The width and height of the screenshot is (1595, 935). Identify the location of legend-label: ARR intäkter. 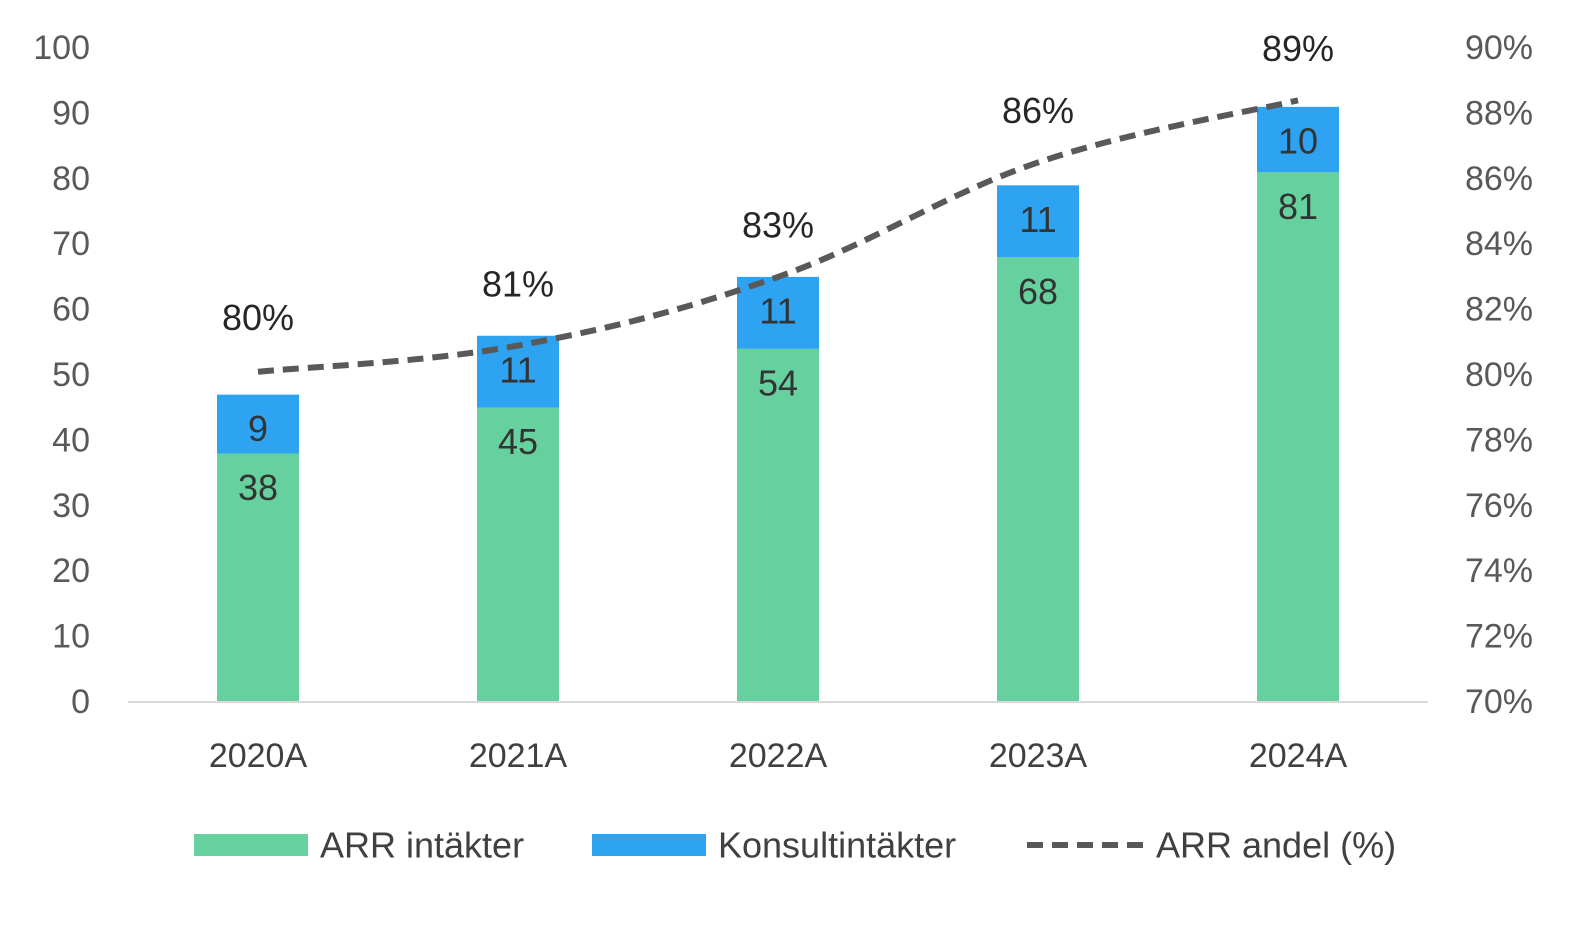
(422, 845).